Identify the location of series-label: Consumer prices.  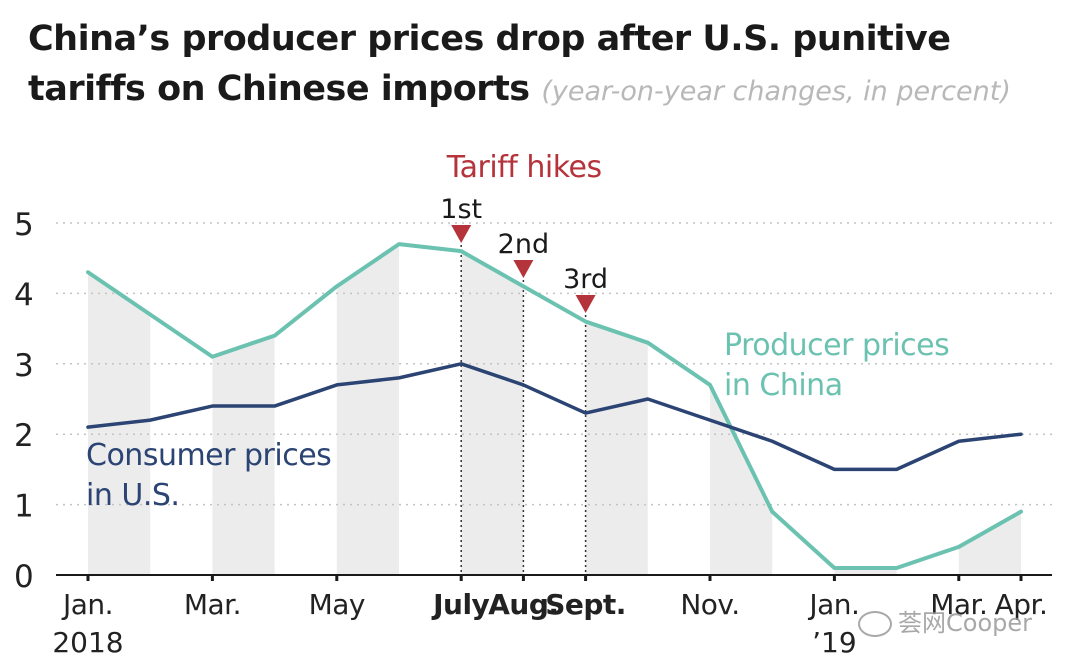
(208, 455).